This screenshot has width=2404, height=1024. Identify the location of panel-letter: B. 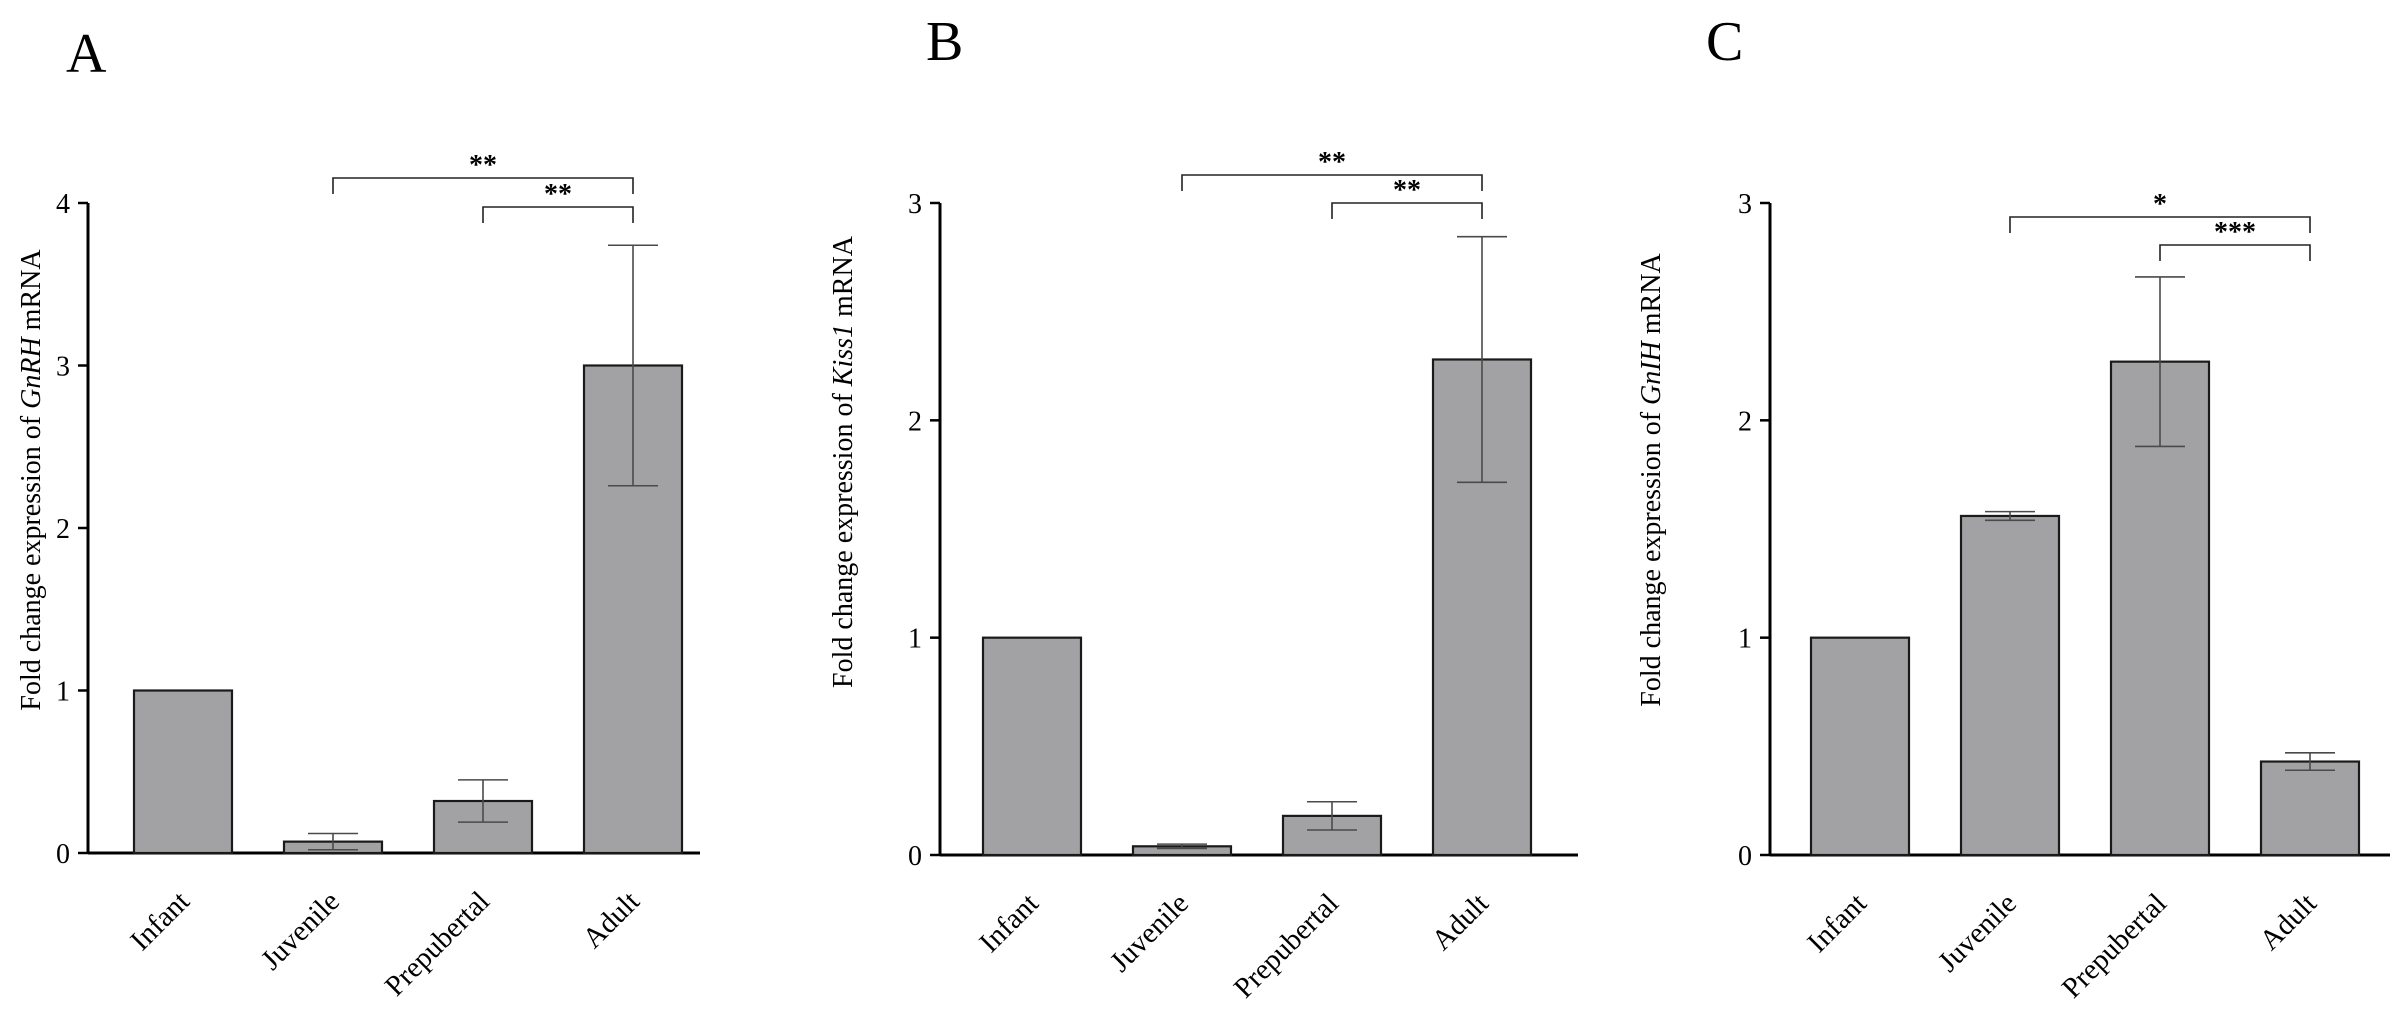
(944, 42).